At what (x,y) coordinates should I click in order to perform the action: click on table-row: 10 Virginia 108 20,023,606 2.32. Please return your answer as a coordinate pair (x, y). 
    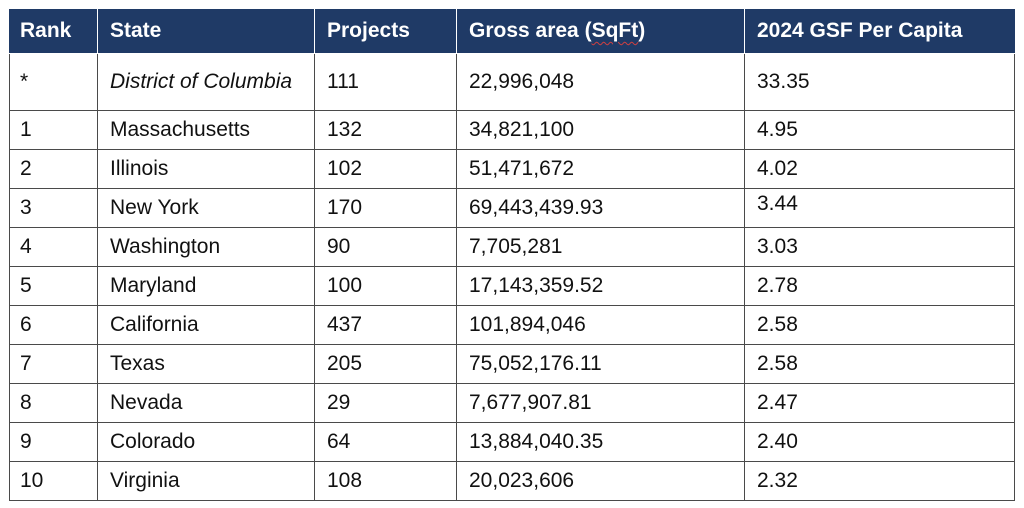
    Looking at the image, I should click on (512, 480).